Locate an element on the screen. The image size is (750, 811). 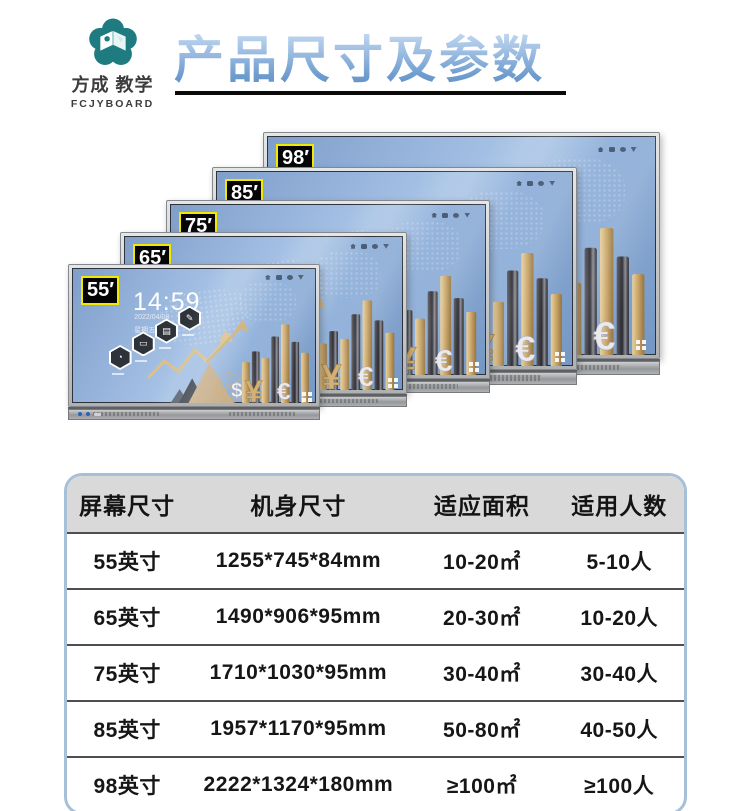
table-cell: 2222*1324*180mm is located at coordinates (298, 783).